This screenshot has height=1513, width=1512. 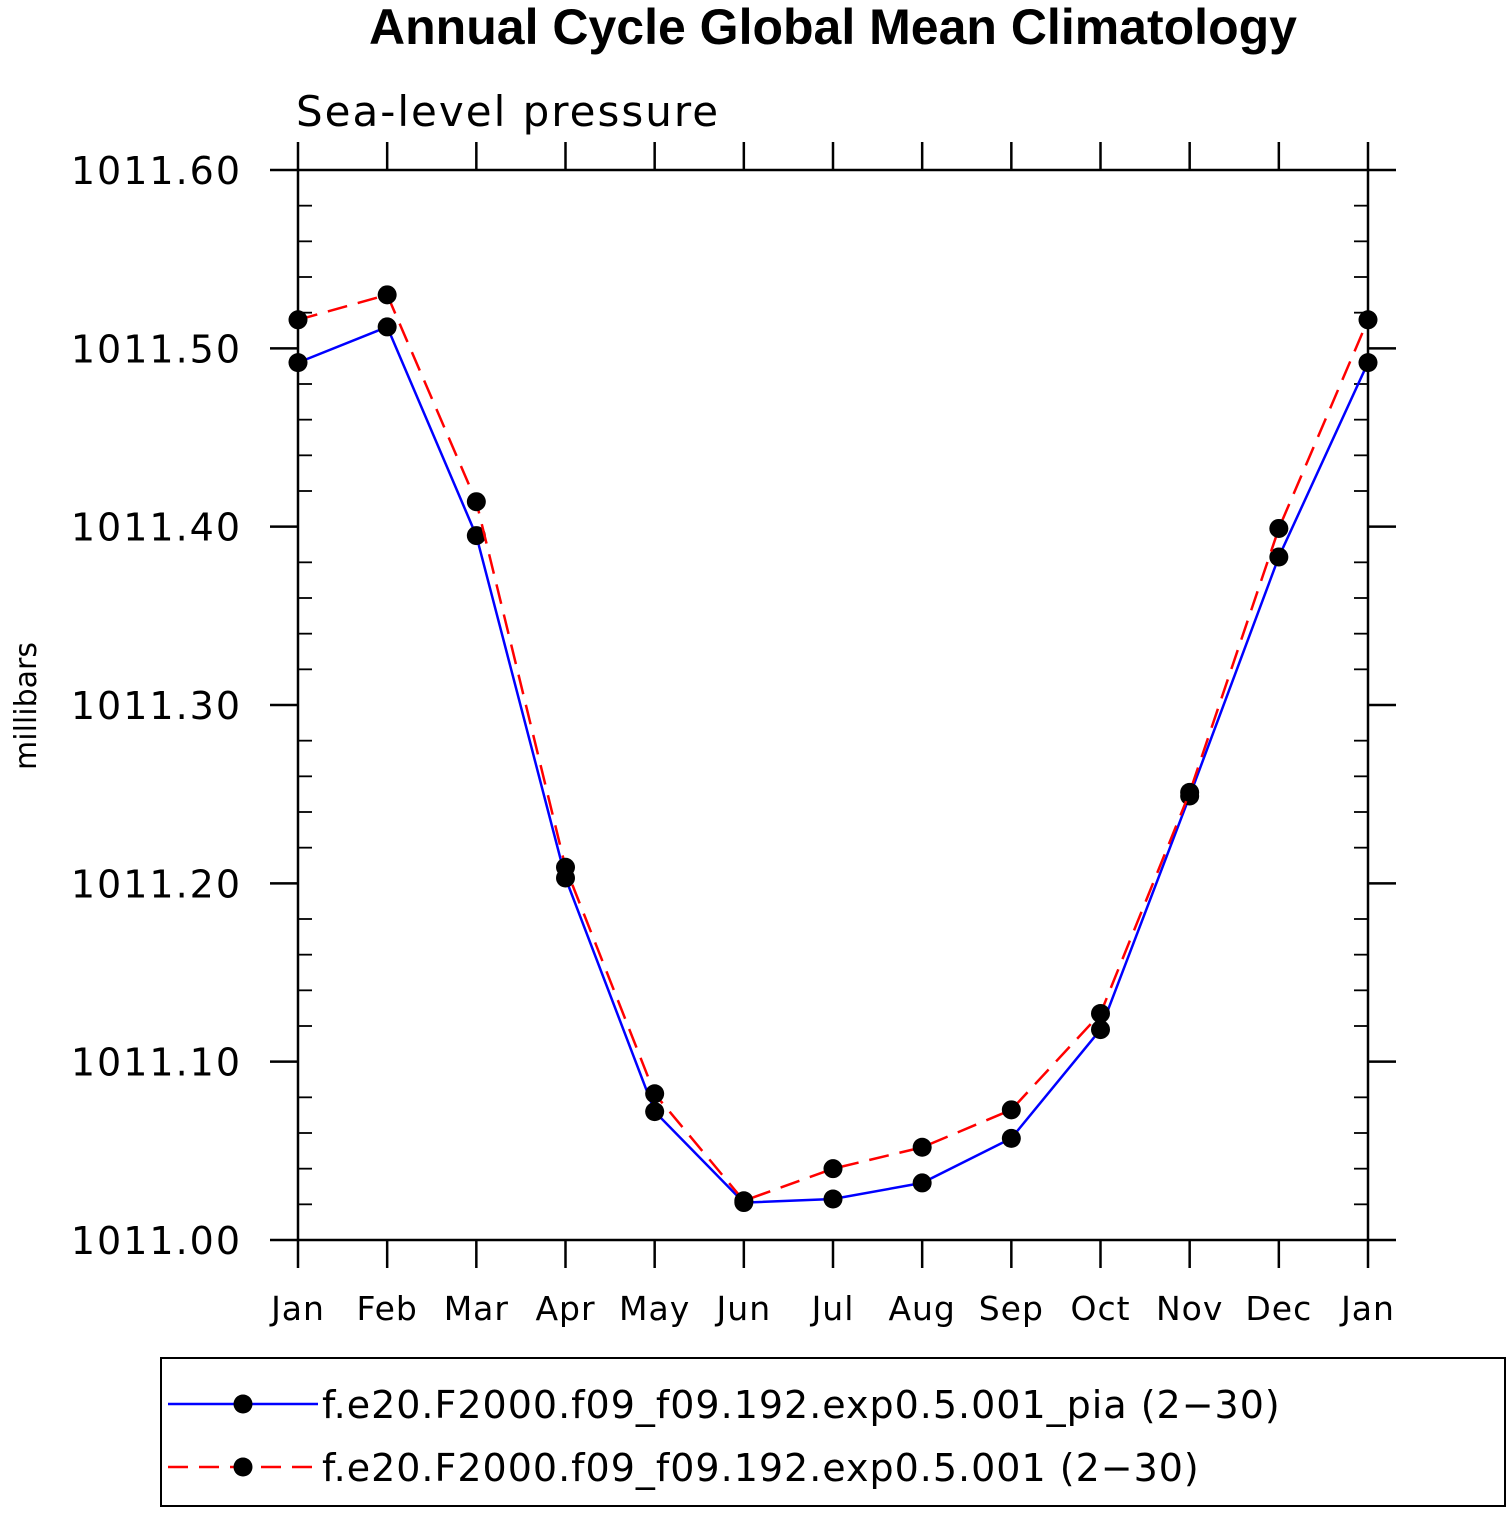 I want to click on series-1-point-aug, so click(x=922, y=1183).